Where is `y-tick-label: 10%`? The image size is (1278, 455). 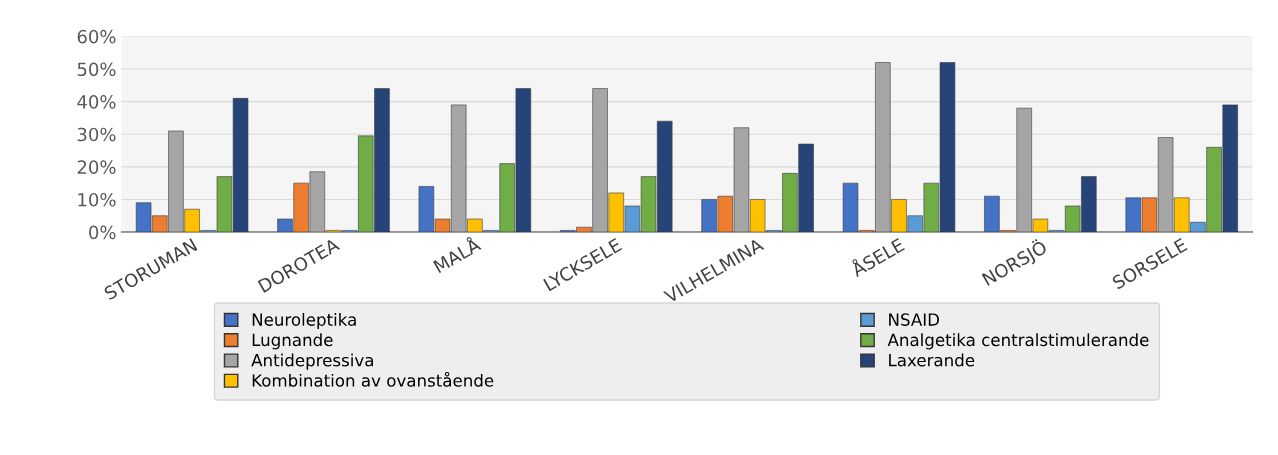 y-tick-label: 10% is located at coordinates (97, 199).